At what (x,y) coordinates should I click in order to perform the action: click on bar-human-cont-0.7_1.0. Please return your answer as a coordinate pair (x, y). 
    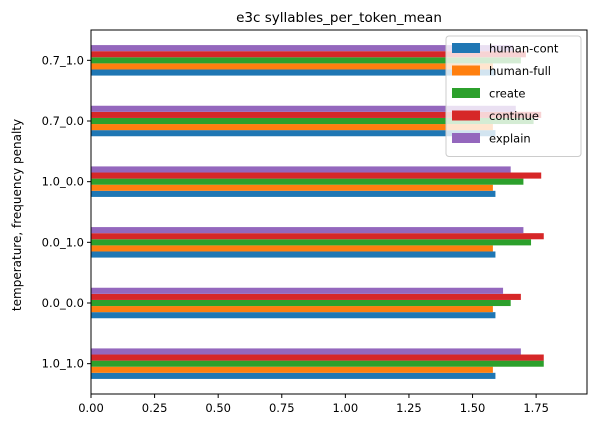
    Looking at the image, I should click on (293, 72).